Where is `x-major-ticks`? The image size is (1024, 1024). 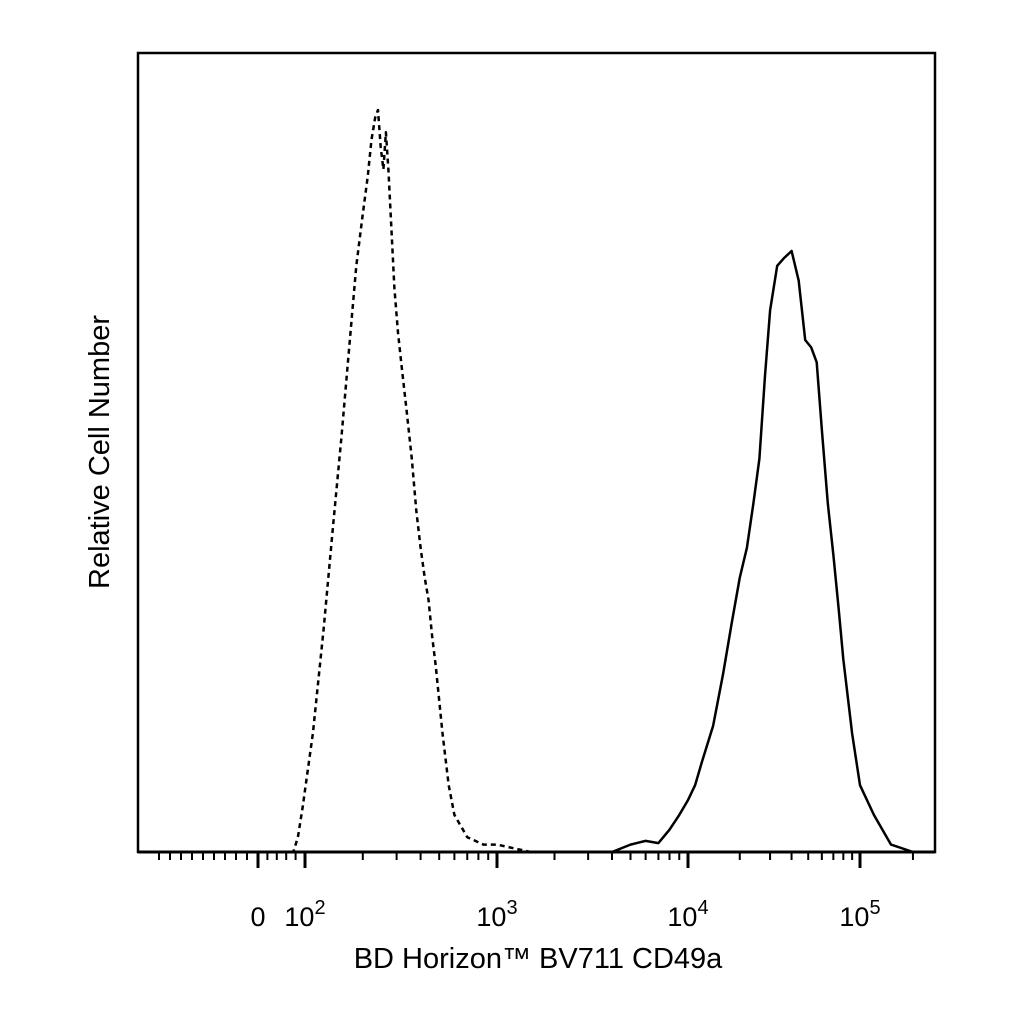 x-major-ticks is located at coordinates (559, 860).